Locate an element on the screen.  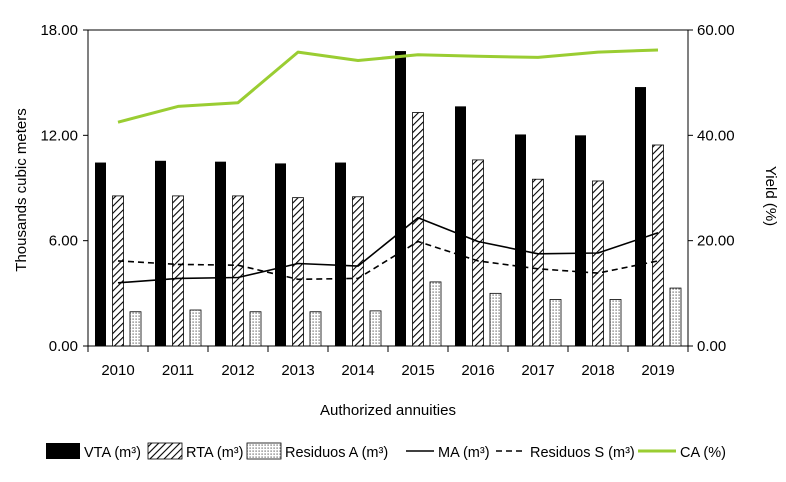
legend-label-vta: VTA (m³) is located at coordinates (112, 453).